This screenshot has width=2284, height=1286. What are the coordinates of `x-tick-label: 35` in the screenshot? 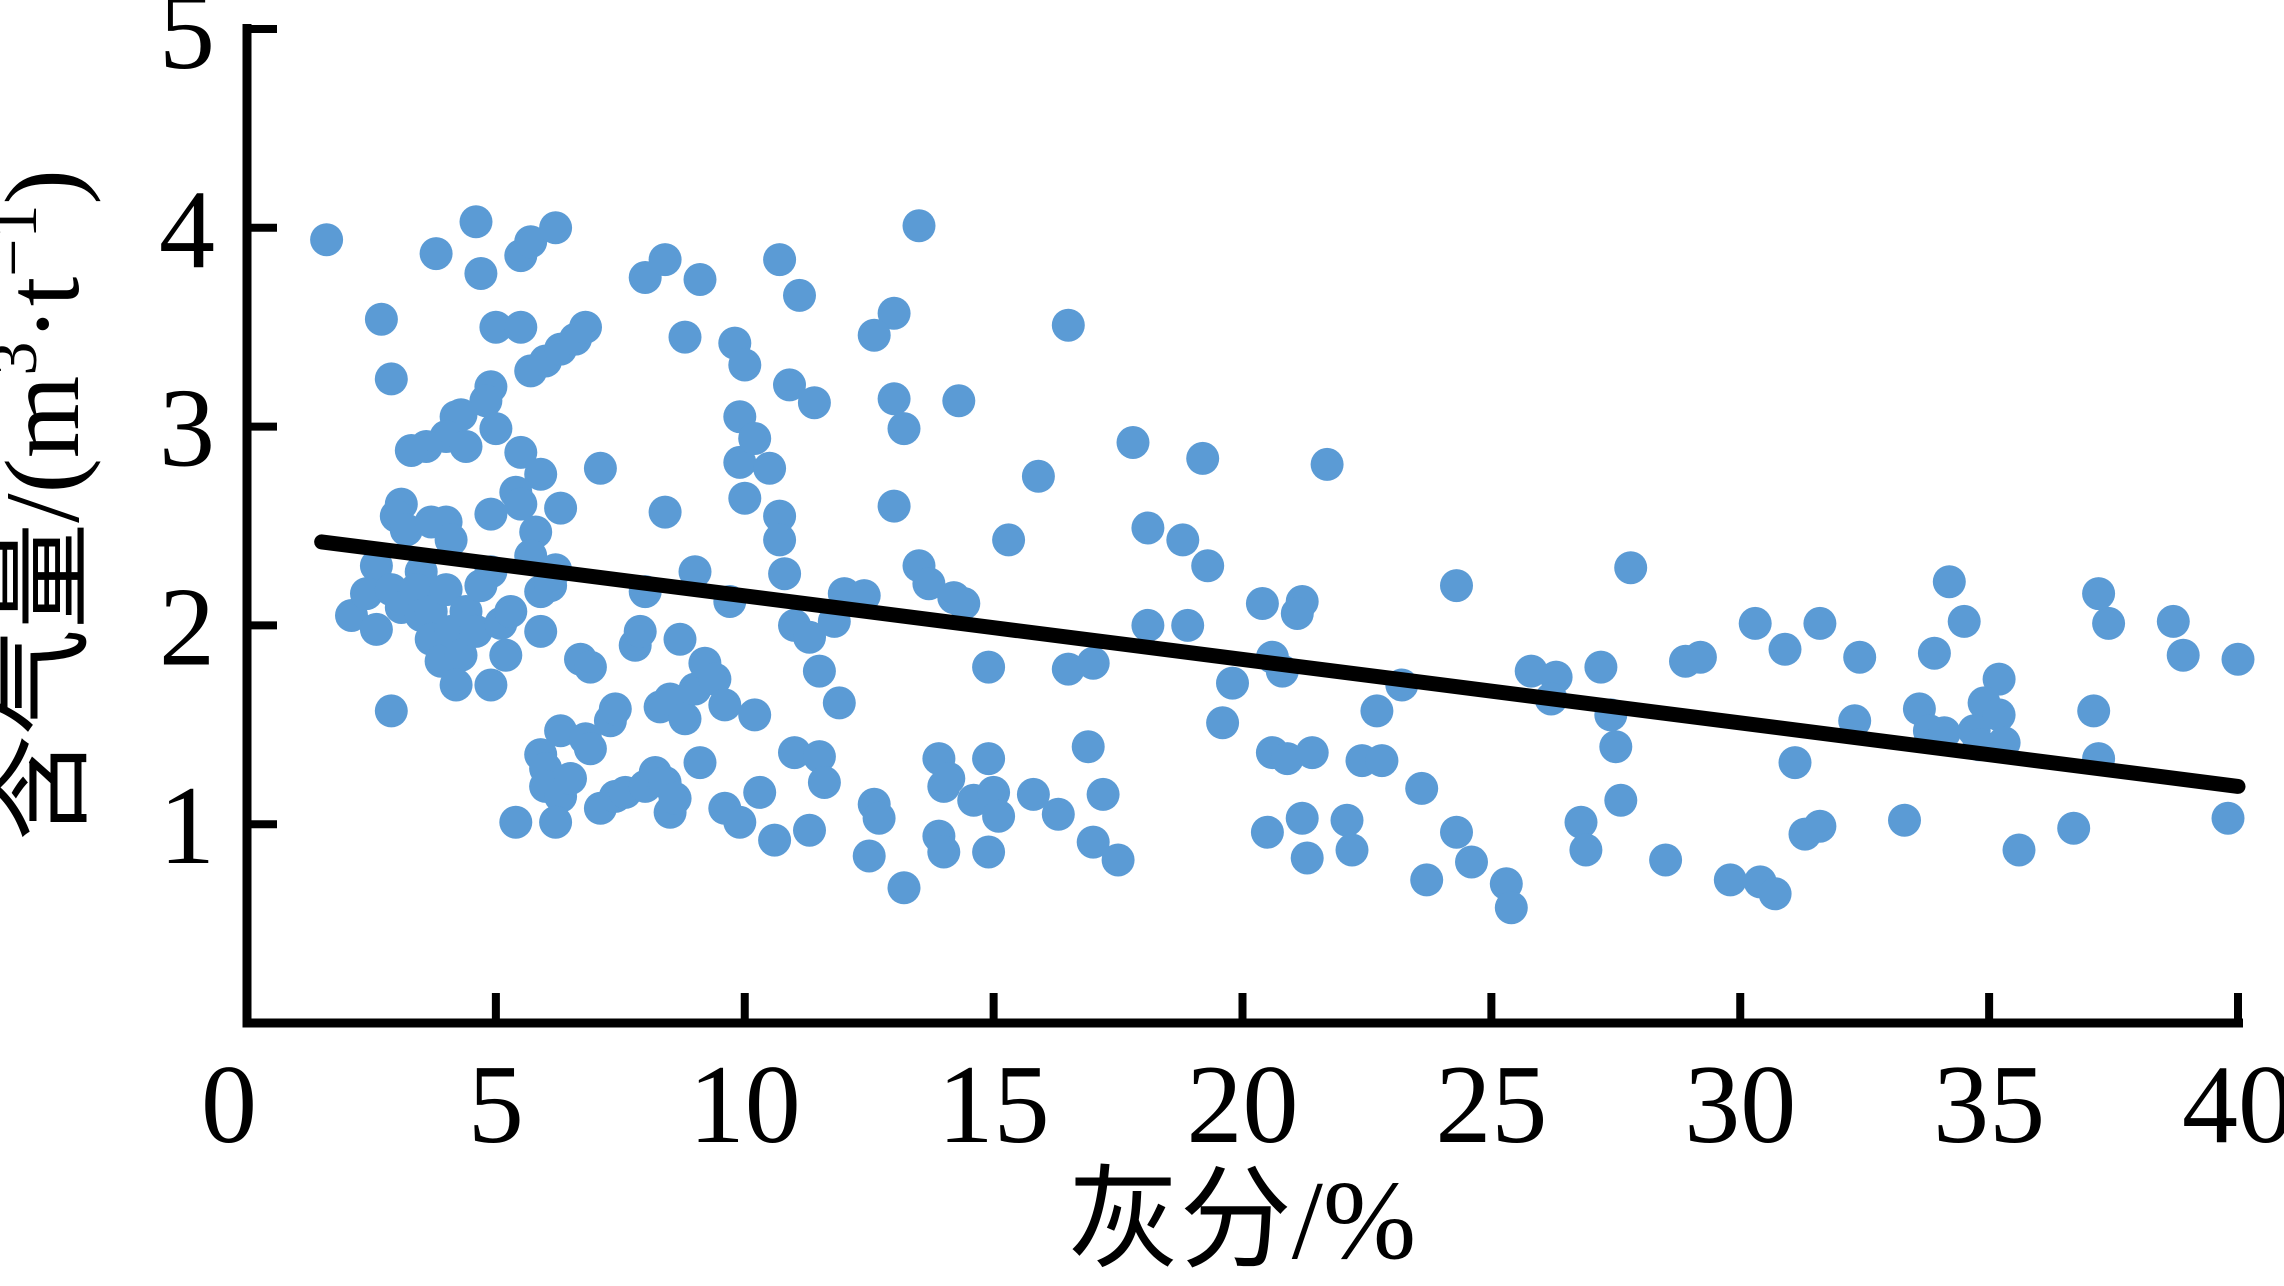 It's located at (1989, 1105).